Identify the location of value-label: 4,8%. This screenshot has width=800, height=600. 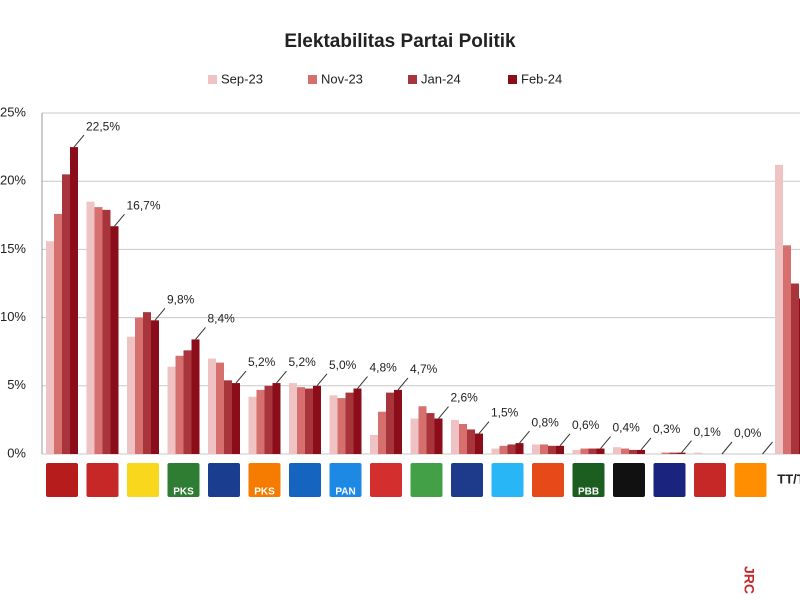
(384, 368).